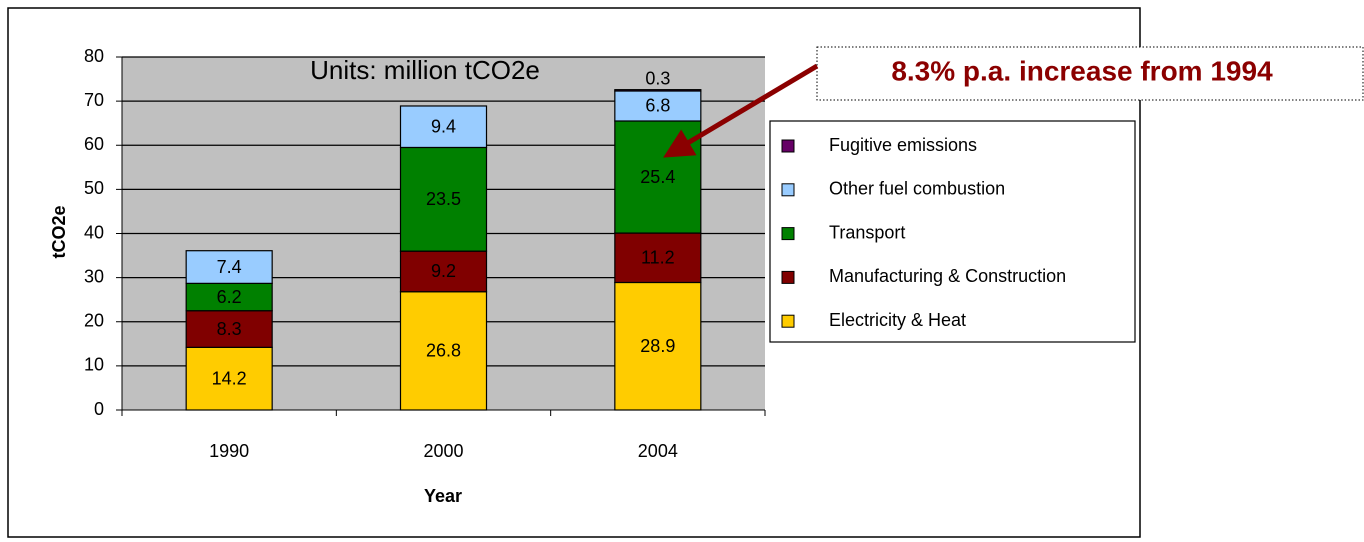  I want to click on y-tick-label: 60, so click(94, 144).